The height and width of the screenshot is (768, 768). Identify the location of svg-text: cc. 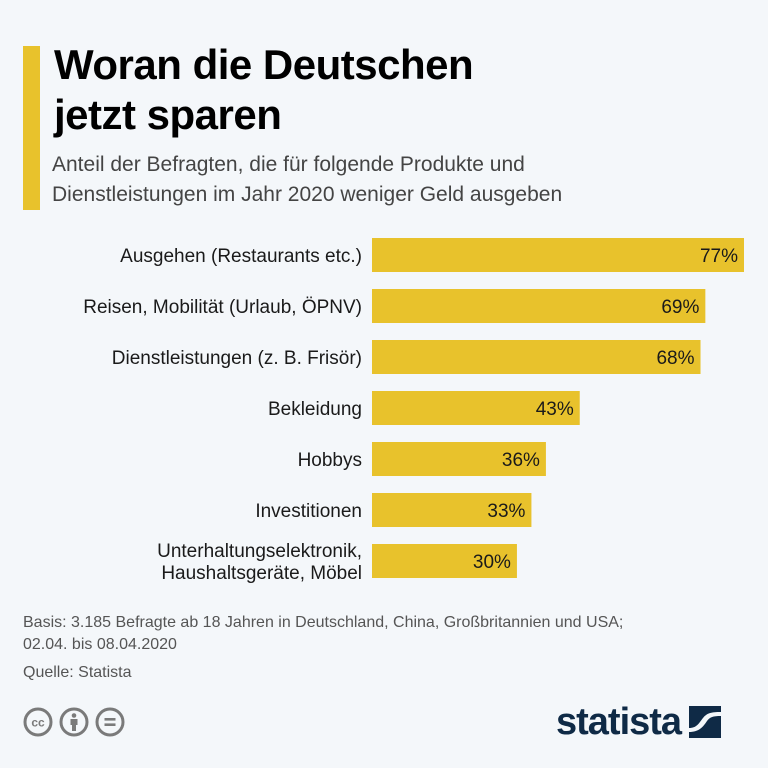
(38, 723).